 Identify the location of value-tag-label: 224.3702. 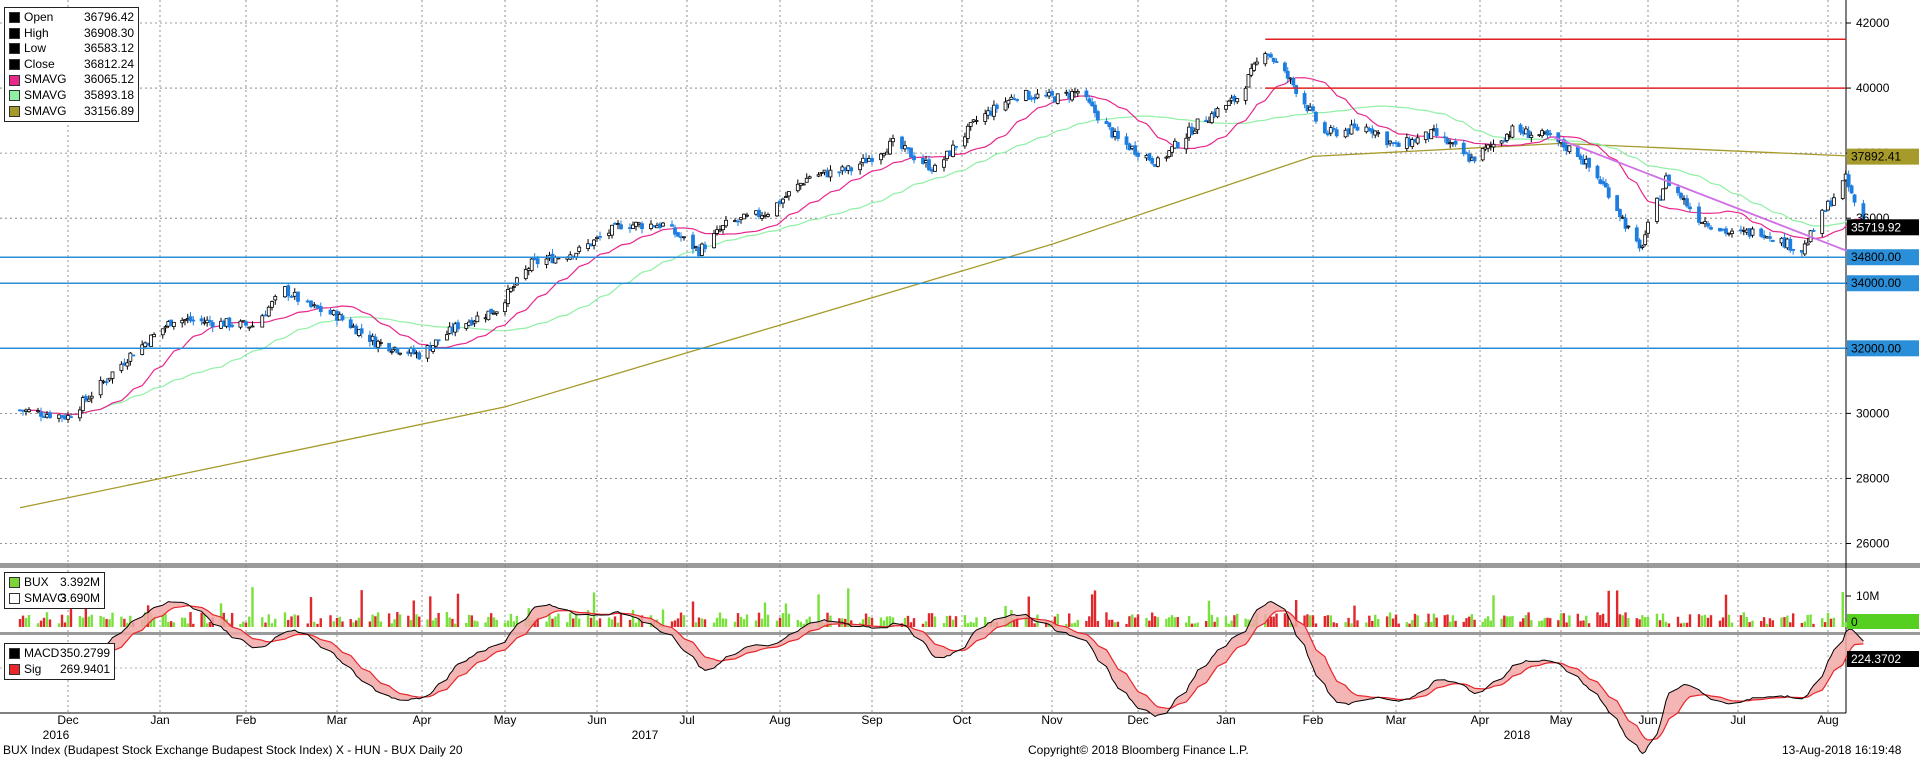
(1876, 659).